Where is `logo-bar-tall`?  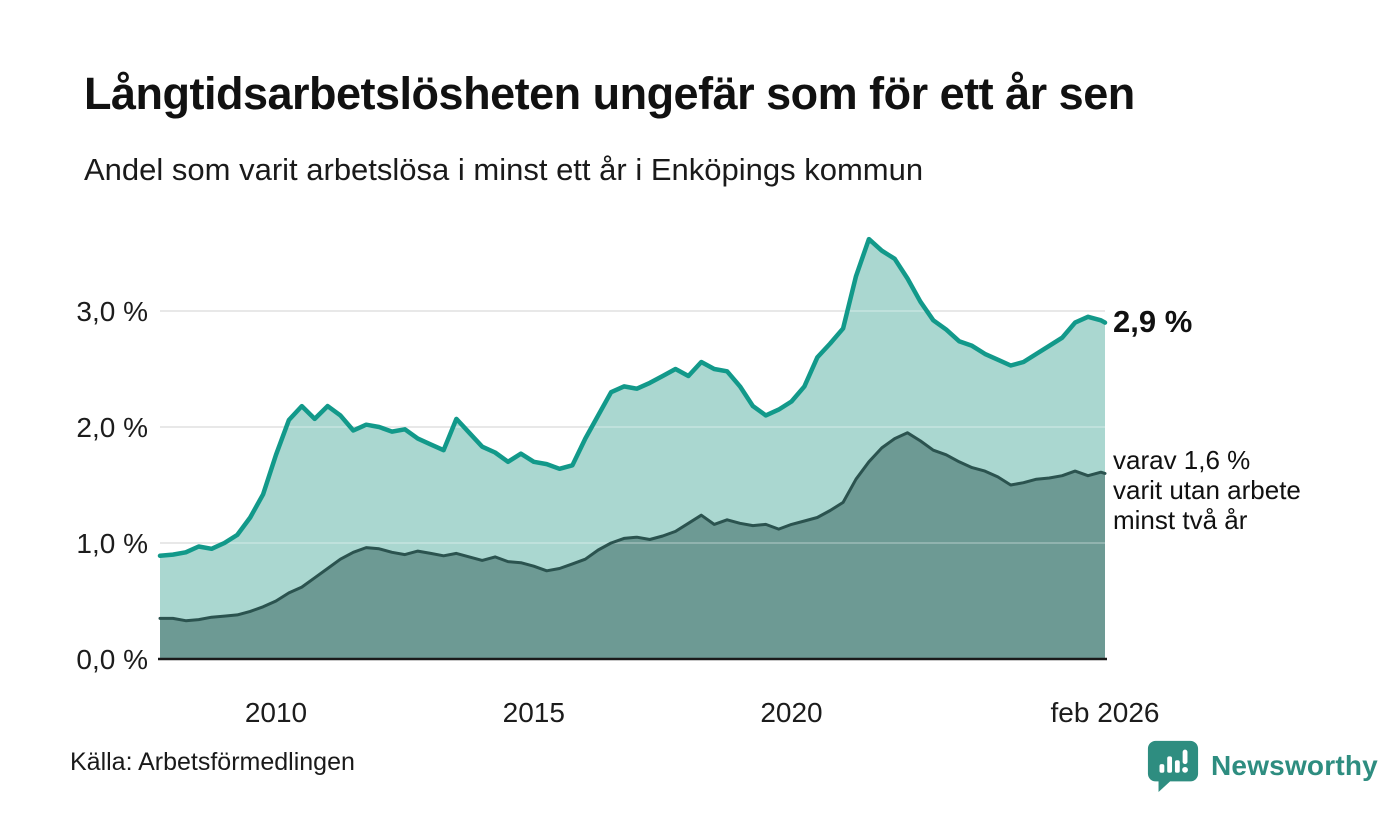
logo-bar-tall is located at coordinates (1170, 764).